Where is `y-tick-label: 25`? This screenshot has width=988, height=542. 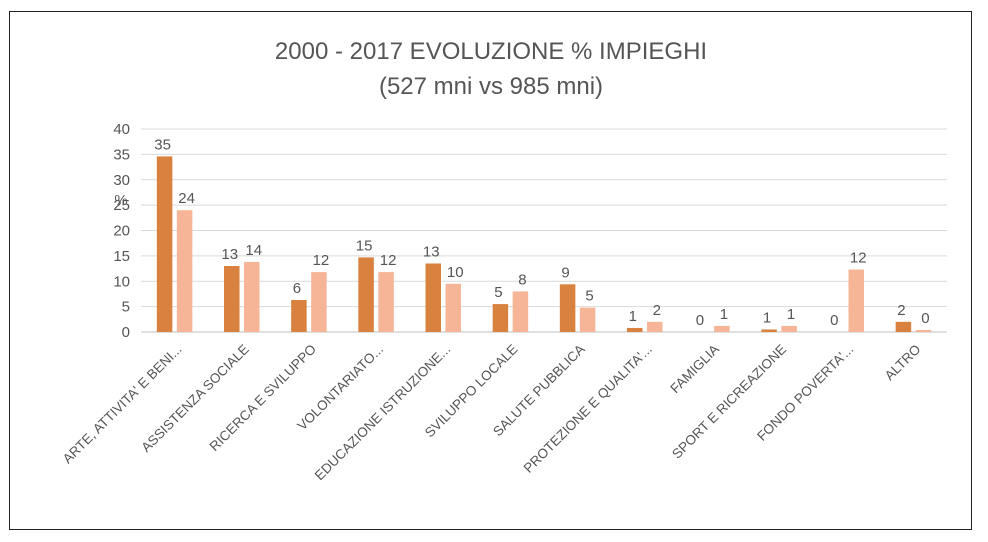 y-tick-label: 25 is located at coordinates (121, 205).